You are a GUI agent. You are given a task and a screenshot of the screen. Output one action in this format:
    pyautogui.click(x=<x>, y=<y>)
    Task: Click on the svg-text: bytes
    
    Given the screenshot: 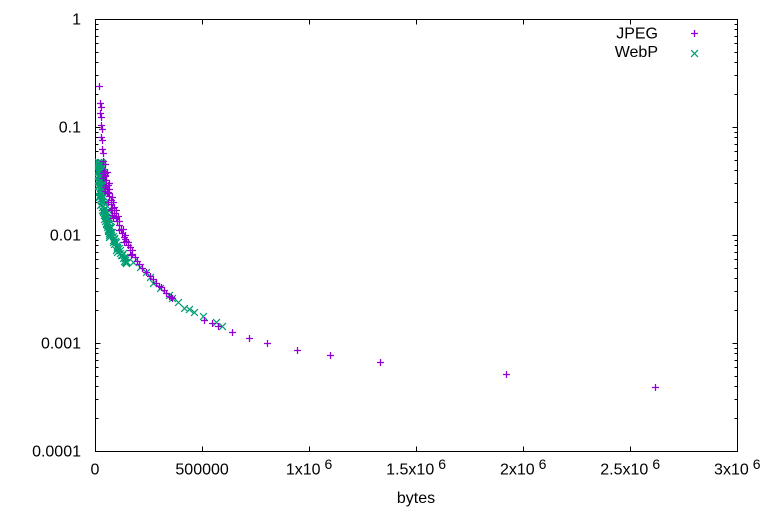 What is the action you would take?
    pyautogui.click(x=416, y=498)
    